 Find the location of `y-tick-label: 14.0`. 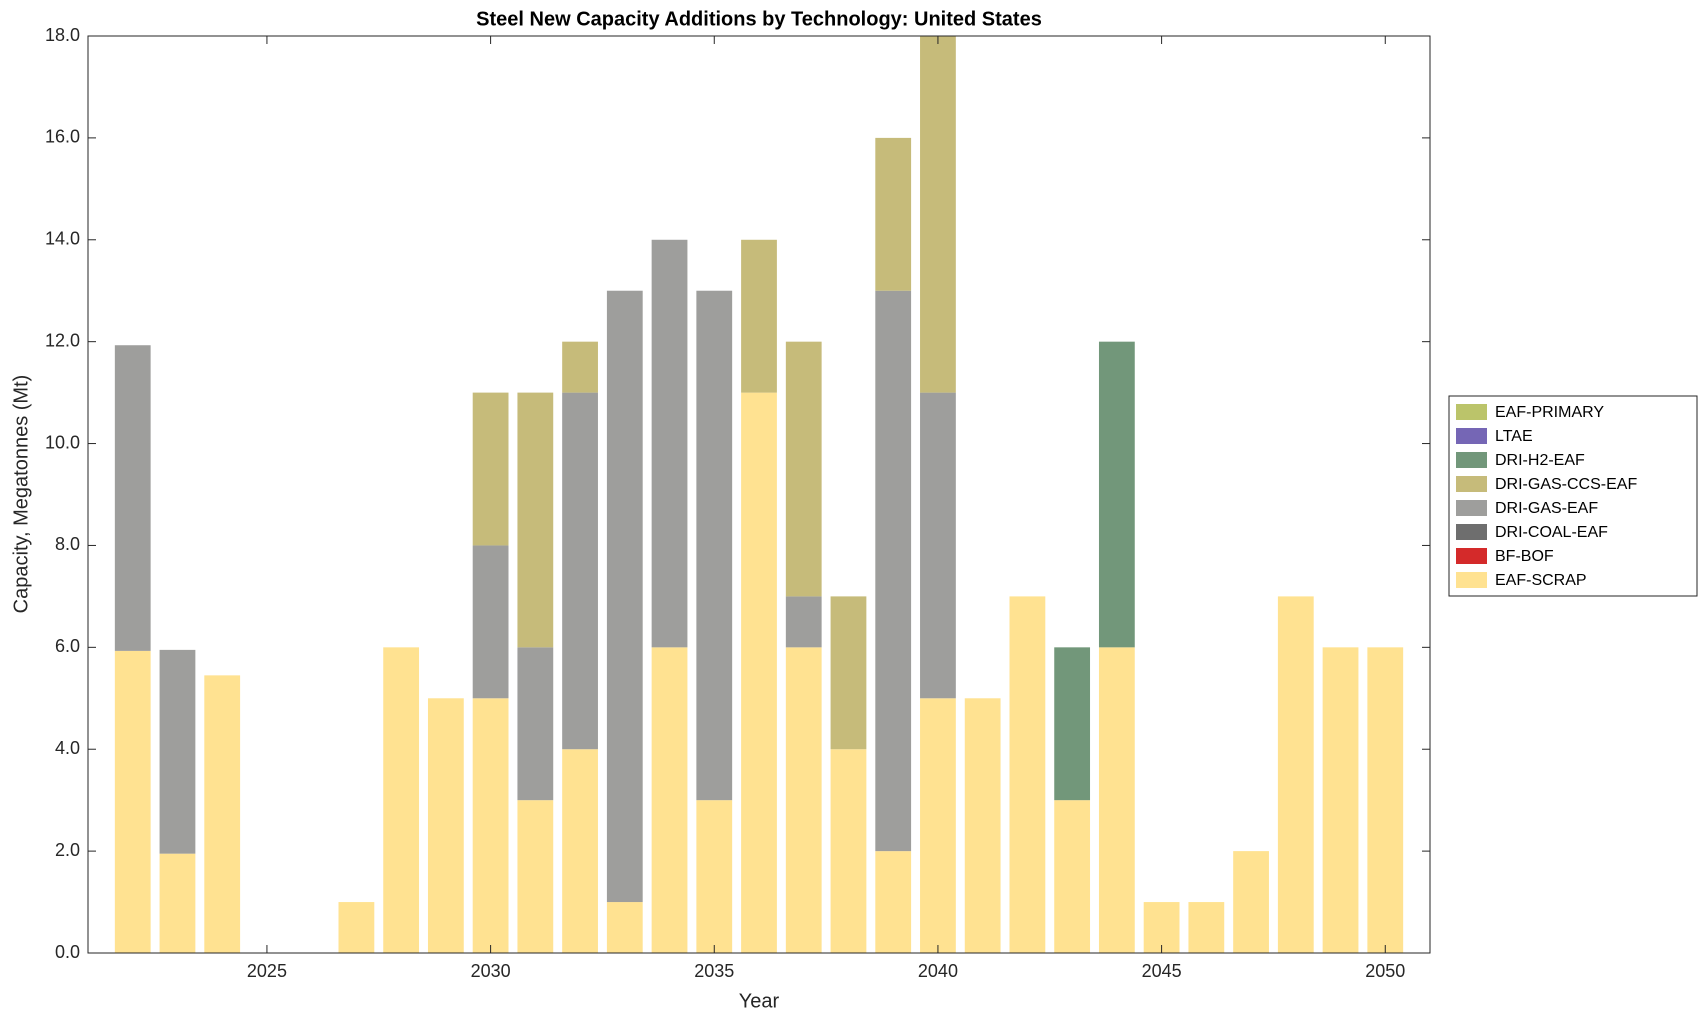

y-tick-label: 14.0 is located at coordinates (62, 239).